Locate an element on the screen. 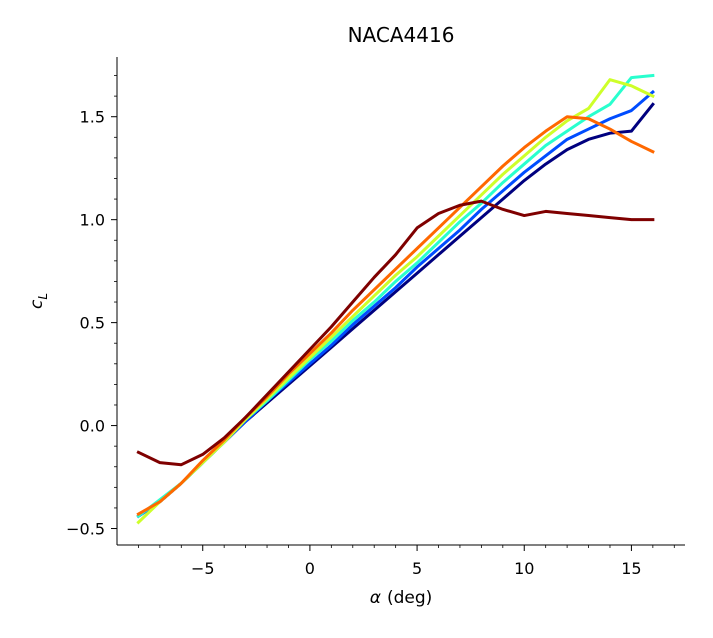 The image size is (713, 638). y-tick-label: 0.5 is located at coordinates (92, 323).